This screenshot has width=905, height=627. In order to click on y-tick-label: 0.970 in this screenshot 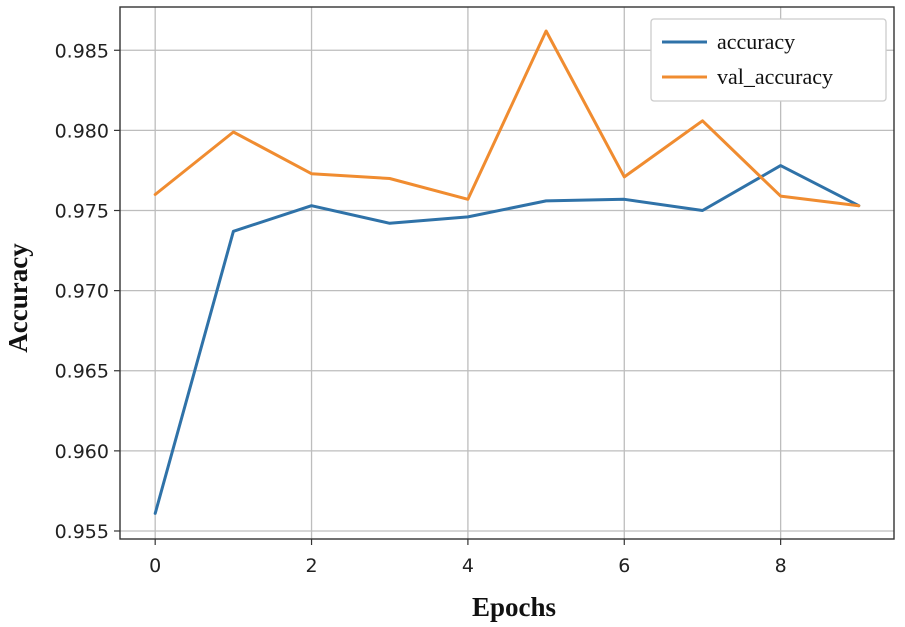, I will do `click(82, 292)`.